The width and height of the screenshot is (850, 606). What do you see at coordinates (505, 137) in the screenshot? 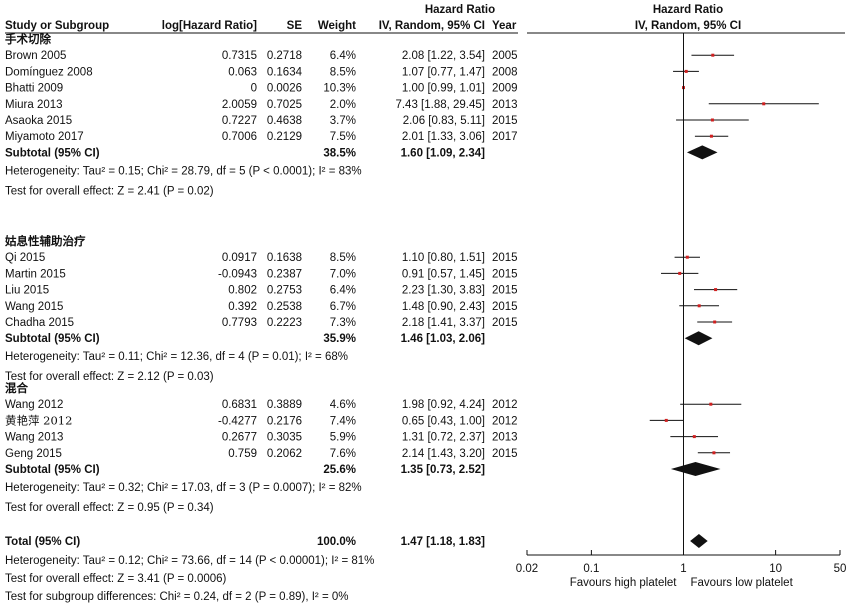
I see `year-value: 2017` at bounding box center [505, 137].